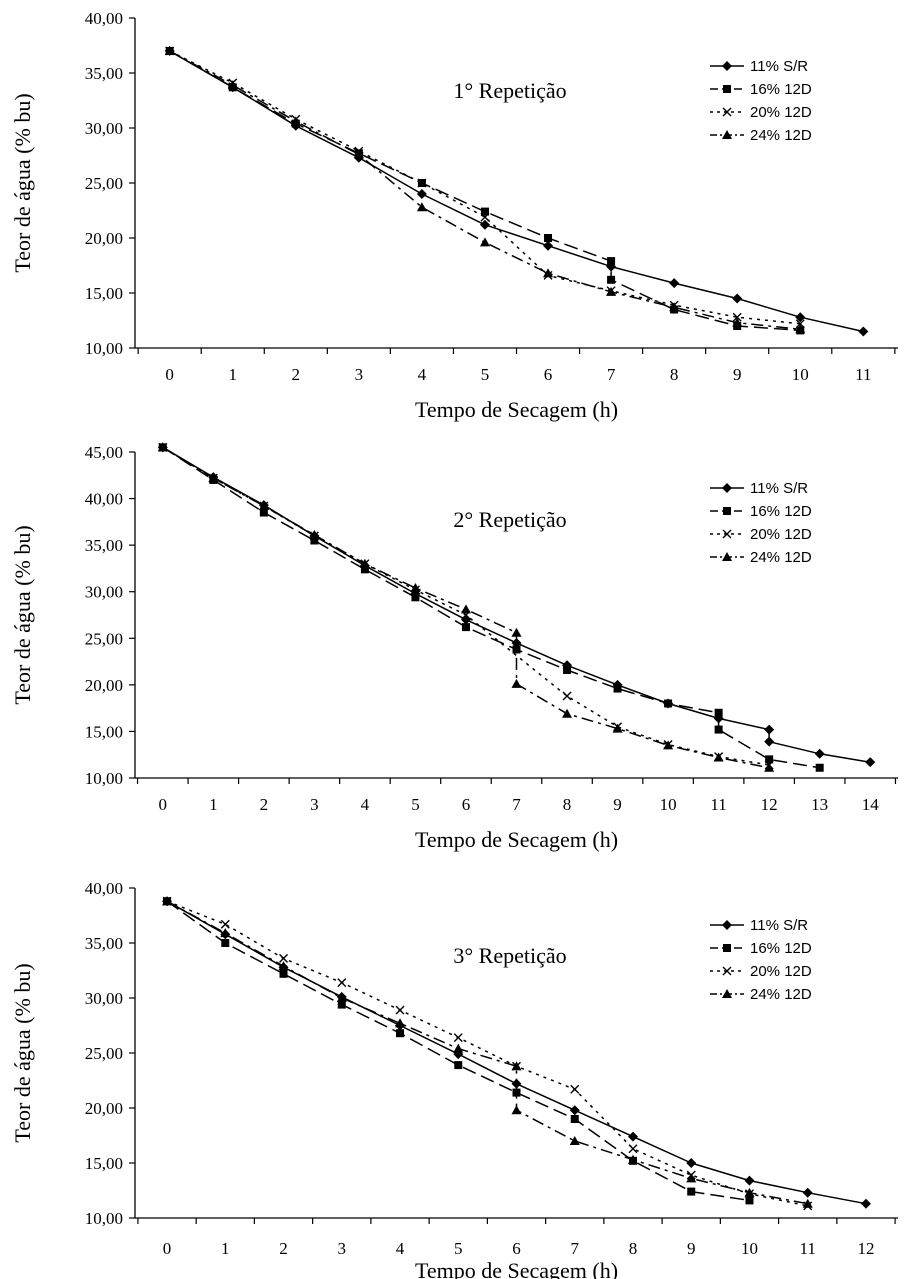  I want to click on y-axis-title: Teor de água (% bu), so click(22, 614).